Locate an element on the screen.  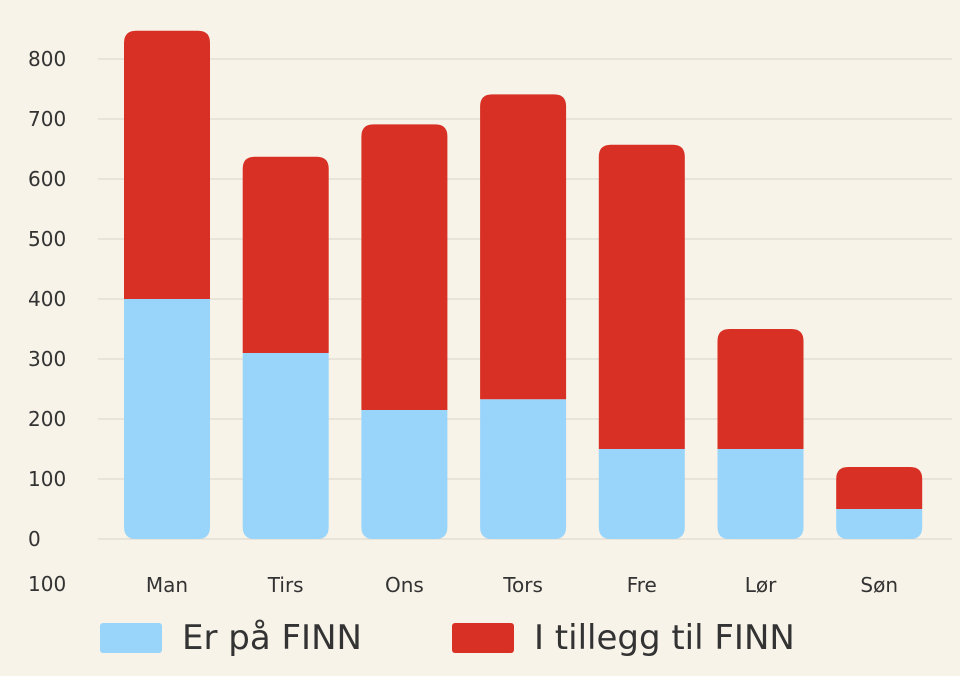
y-tick-label: 400 is located at coordinates (47, 299).